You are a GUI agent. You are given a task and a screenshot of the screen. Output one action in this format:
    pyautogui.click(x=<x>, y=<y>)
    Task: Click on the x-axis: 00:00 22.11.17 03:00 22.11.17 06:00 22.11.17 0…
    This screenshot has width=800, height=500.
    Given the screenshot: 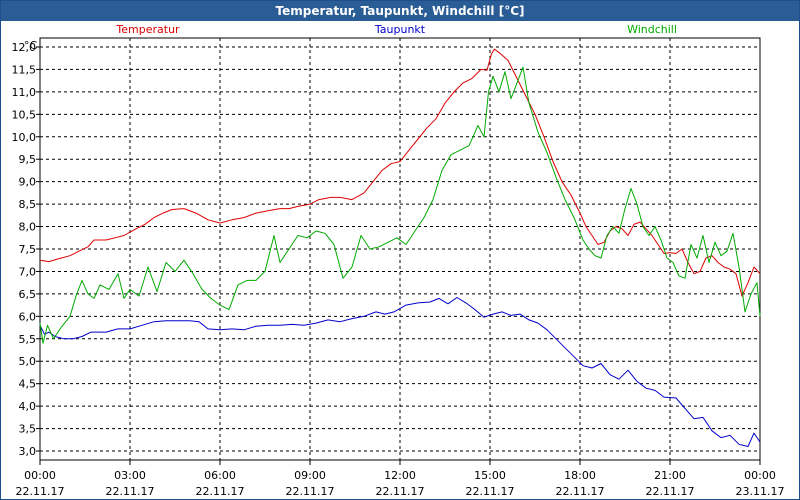 What is the action you would take?
    pyautogui.click(x=400, y=479)
    